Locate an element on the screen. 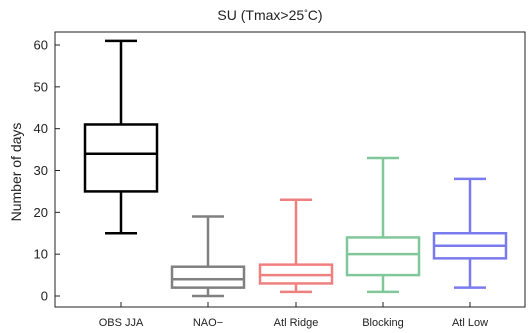  y-axis: 0 10 20 30 40 50 60 is located at coordinates (47, 171).